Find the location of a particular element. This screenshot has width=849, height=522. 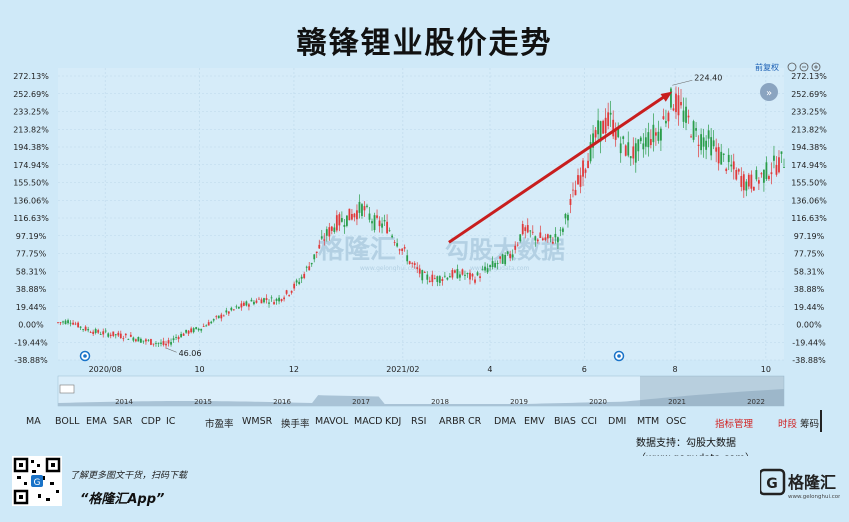

indicator-3: SAR is located at coordinates (123, 421).